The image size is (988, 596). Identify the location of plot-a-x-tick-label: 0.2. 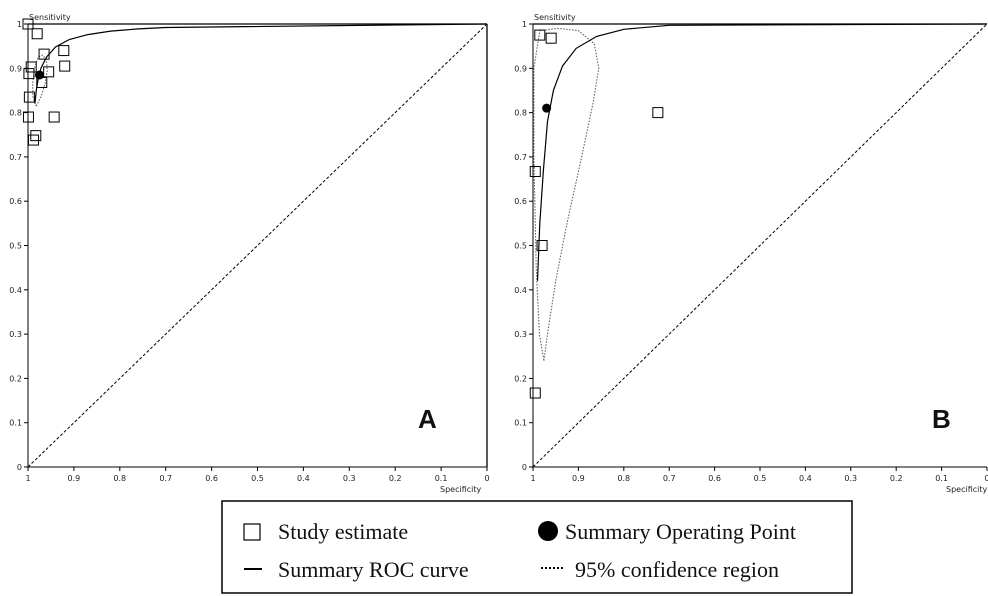
(395, 478).